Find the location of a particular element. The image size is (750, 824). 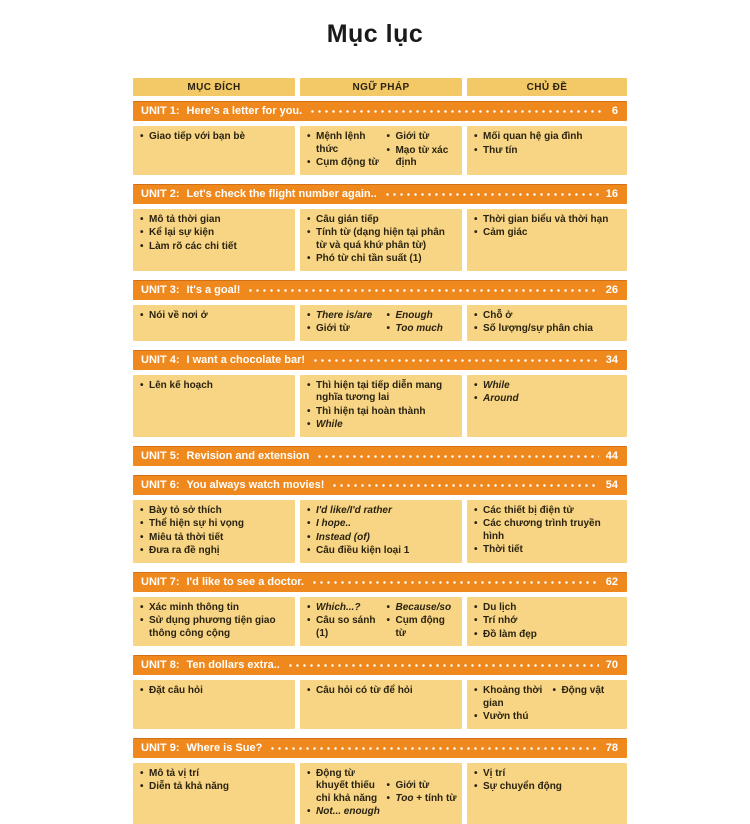

unit-title: It's a goal! is located at coordinates (213, 289).